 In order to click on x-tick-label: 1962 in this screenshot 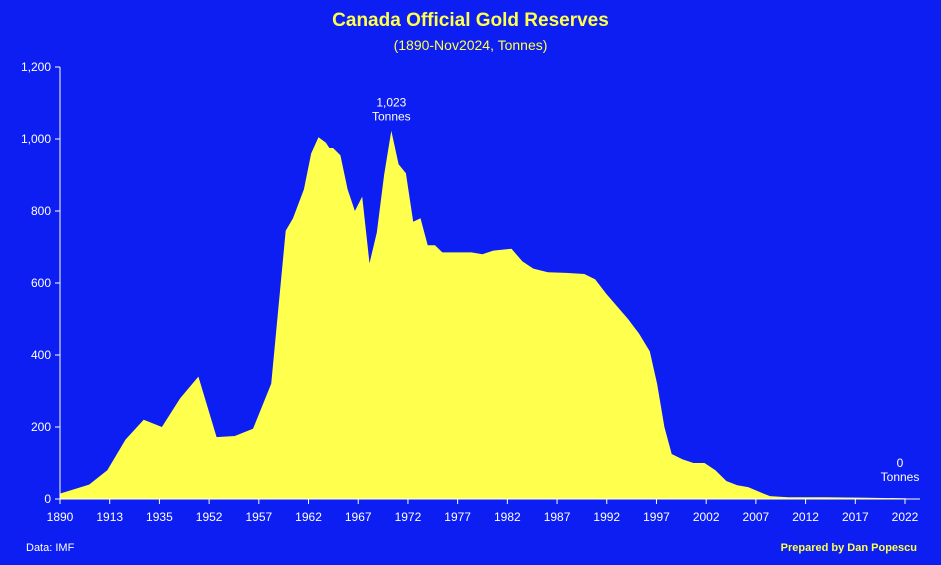, I will do `click(308, 517)`.